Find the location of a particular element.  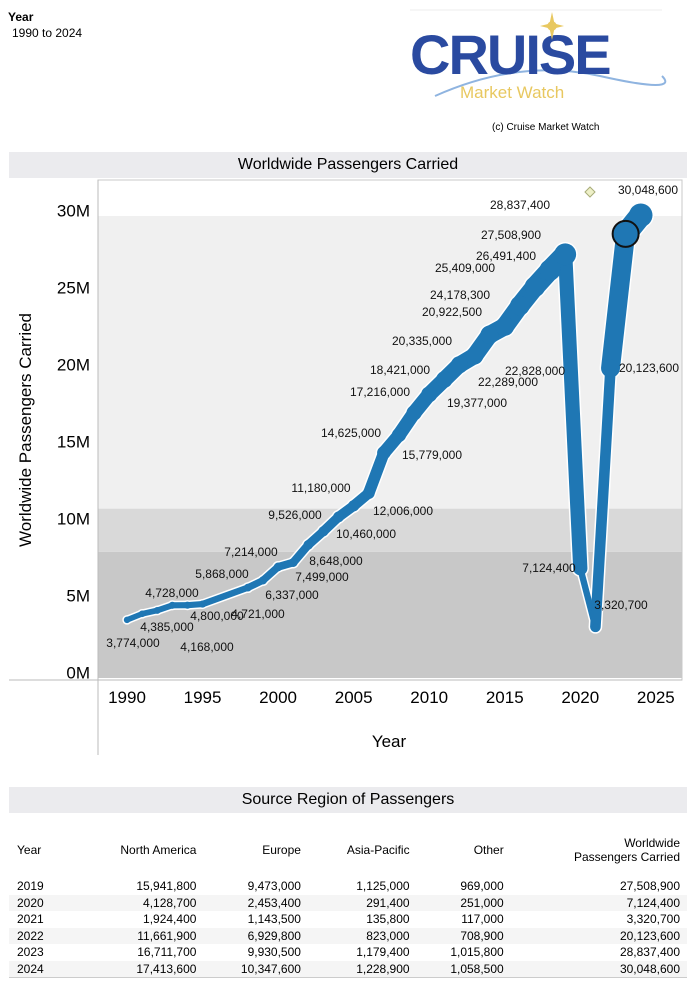

data-label: 4,168,000 is located at coordinates (207, 647).